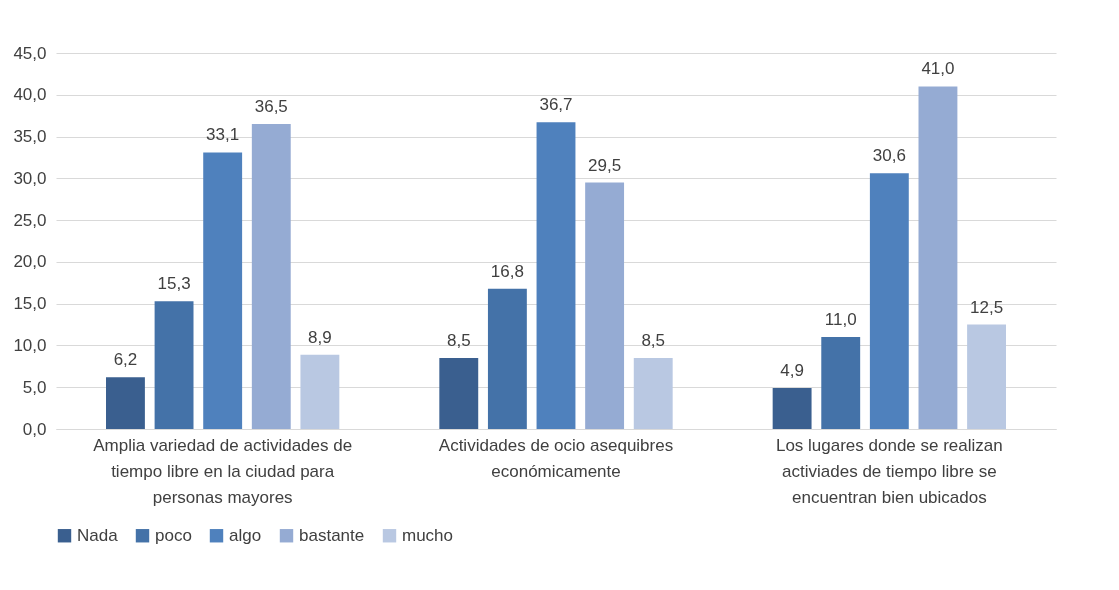 The height and width of the screenshot is (590, 1119). I want to click on data-label: 29,5, so click(605, 165).